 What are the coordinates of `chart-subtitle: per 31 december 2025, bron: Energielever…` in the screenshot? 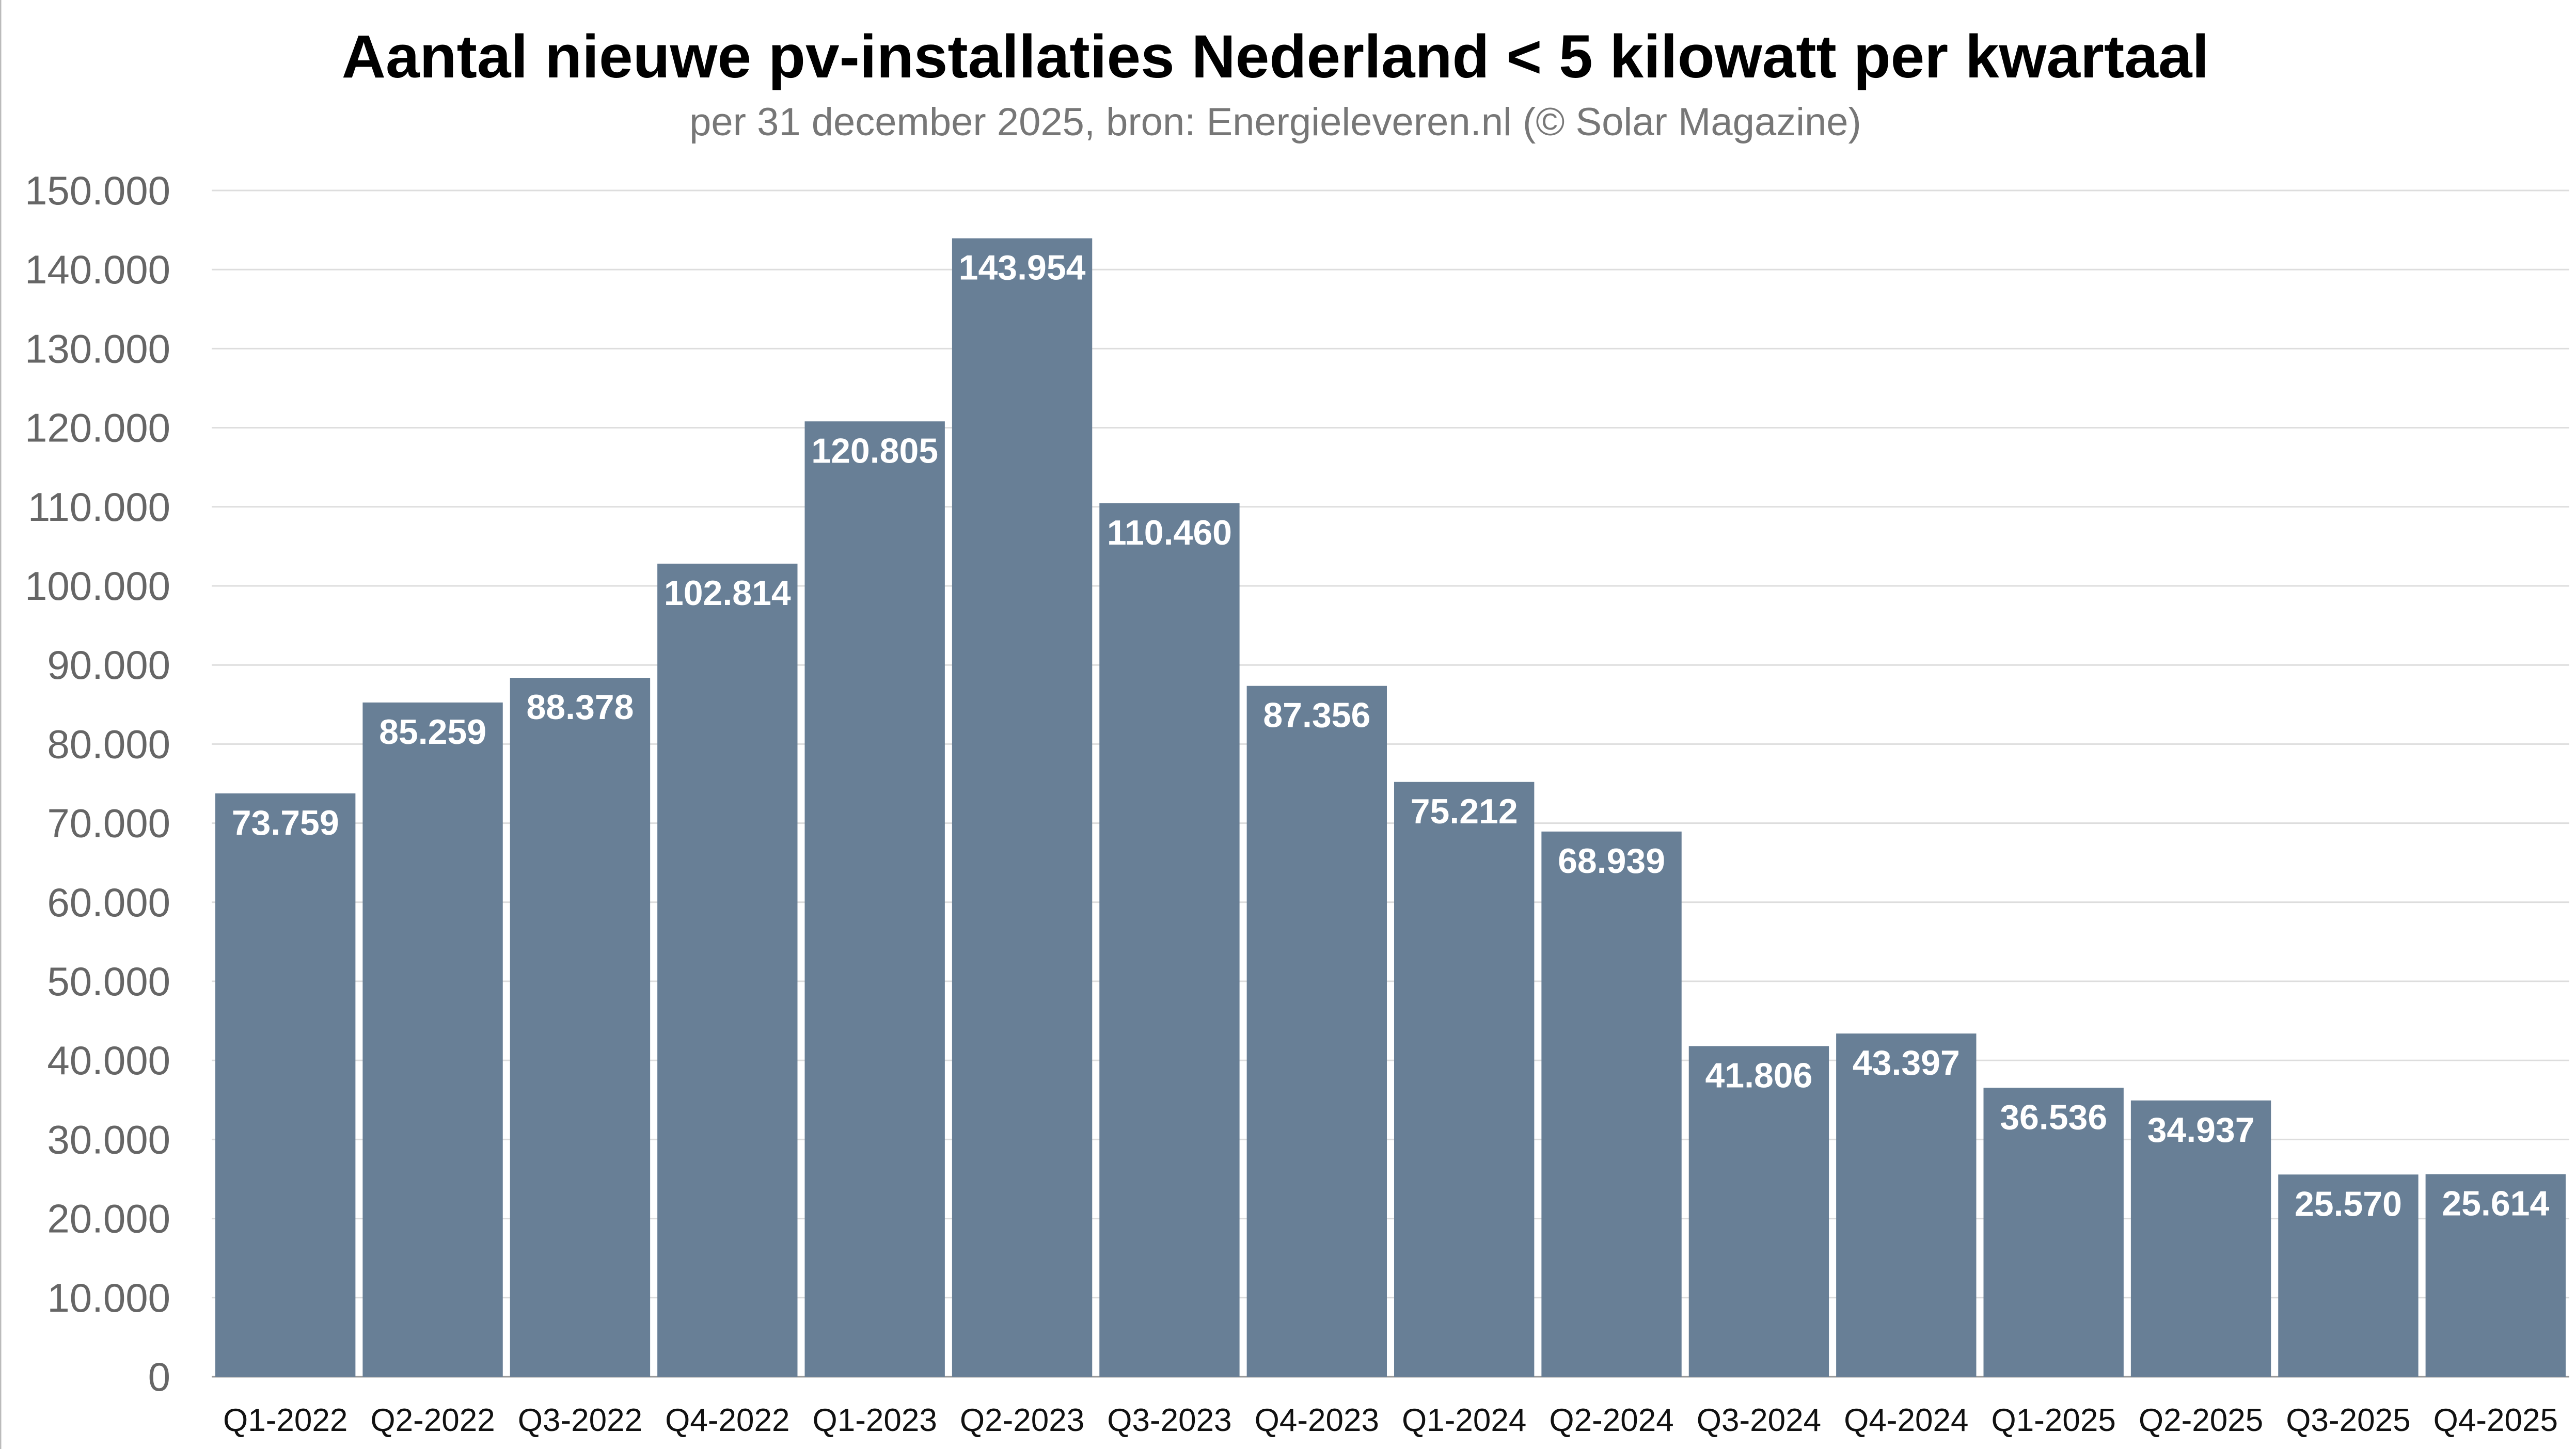 It's located at (1275, 122).